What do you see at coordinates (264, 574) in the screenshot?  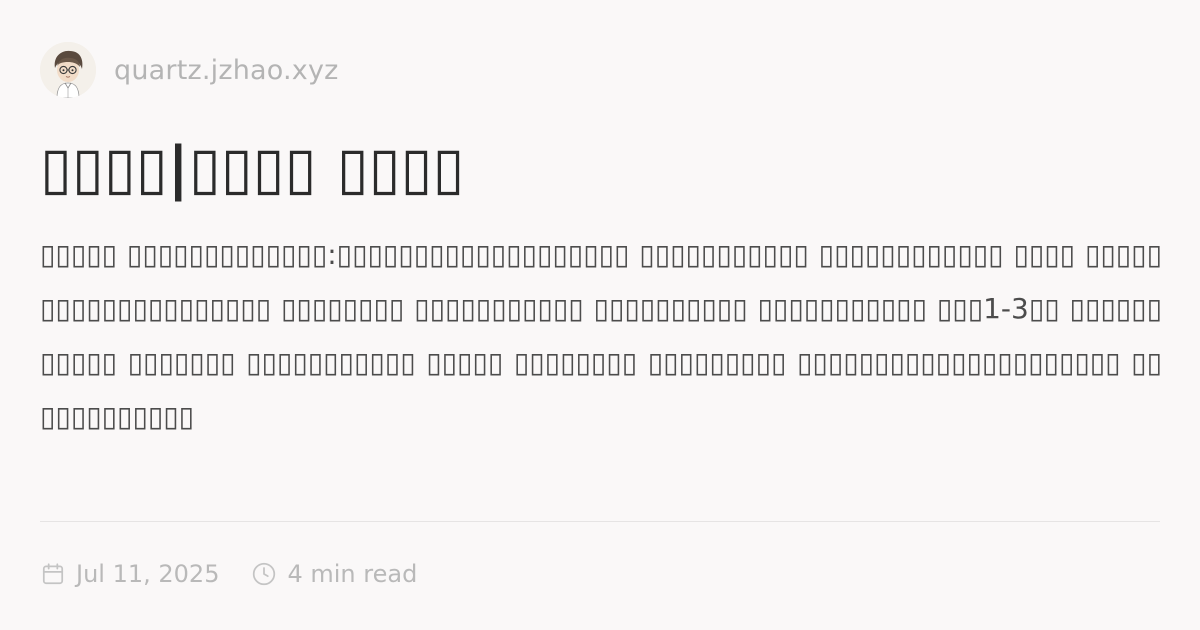 I see `clock-icon` at bounding box center [264, 574].